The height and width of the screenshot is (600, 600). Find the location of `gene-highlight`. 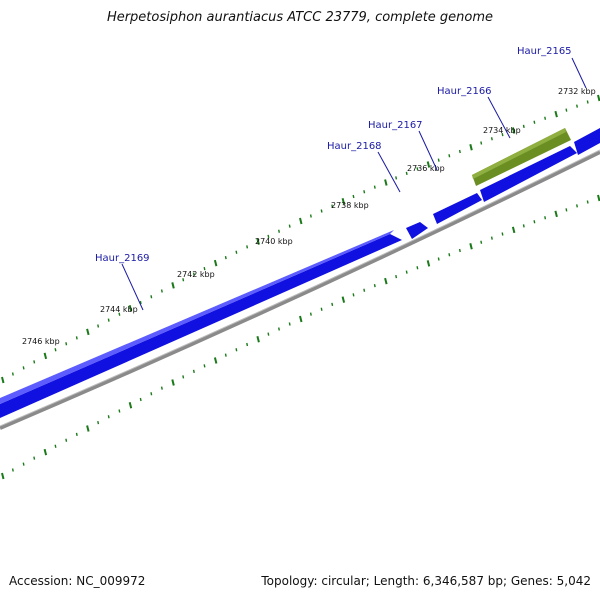

gene-highlight is located at coordinates (521, 157).